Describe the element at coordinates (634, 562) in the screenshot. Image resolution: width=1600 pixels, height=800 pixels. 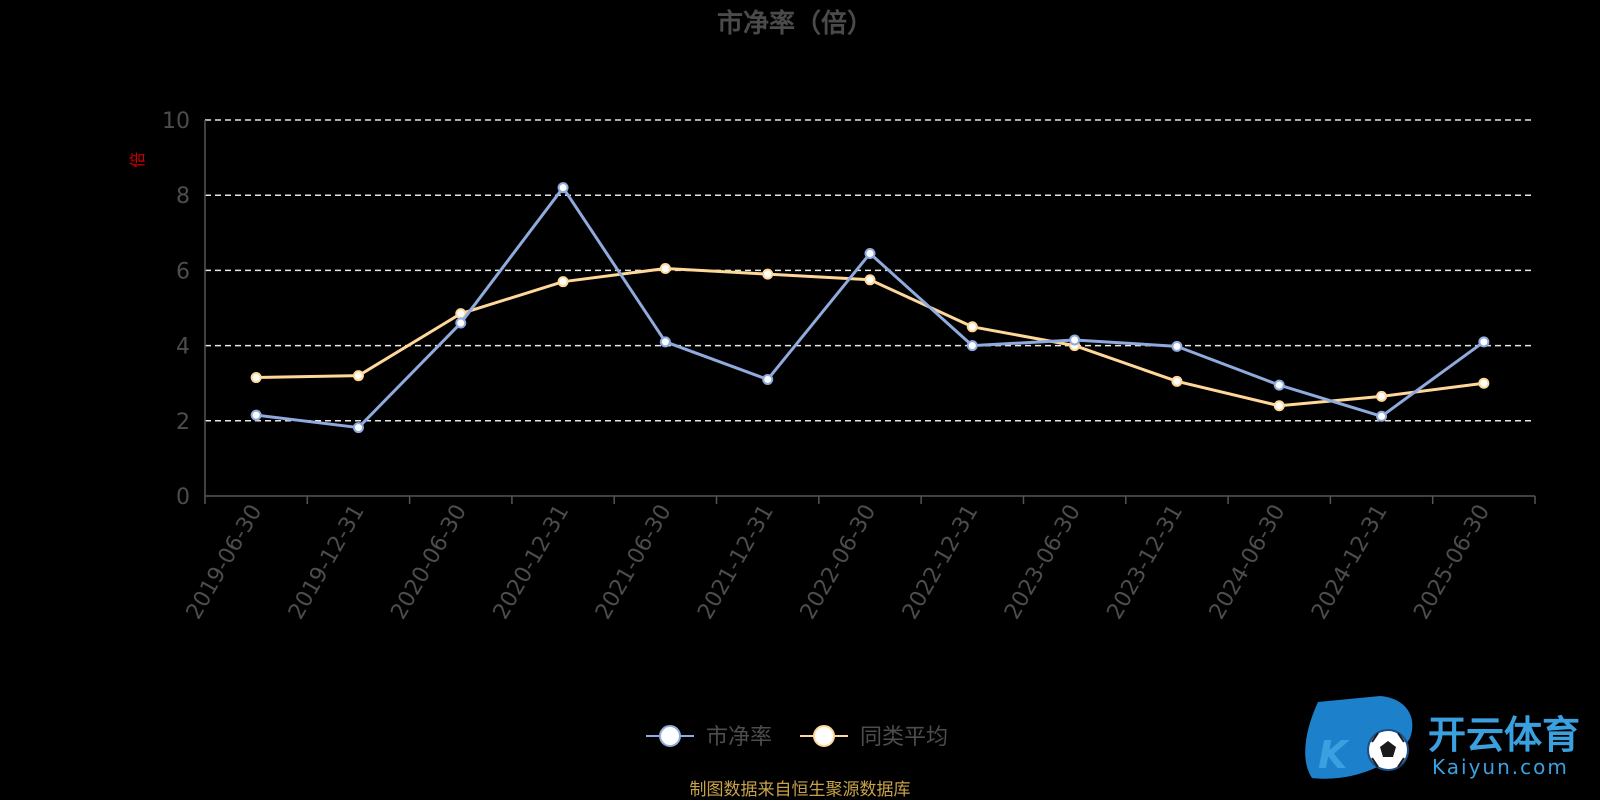
I see `x-tick-label: 2021-06-30` at that location.